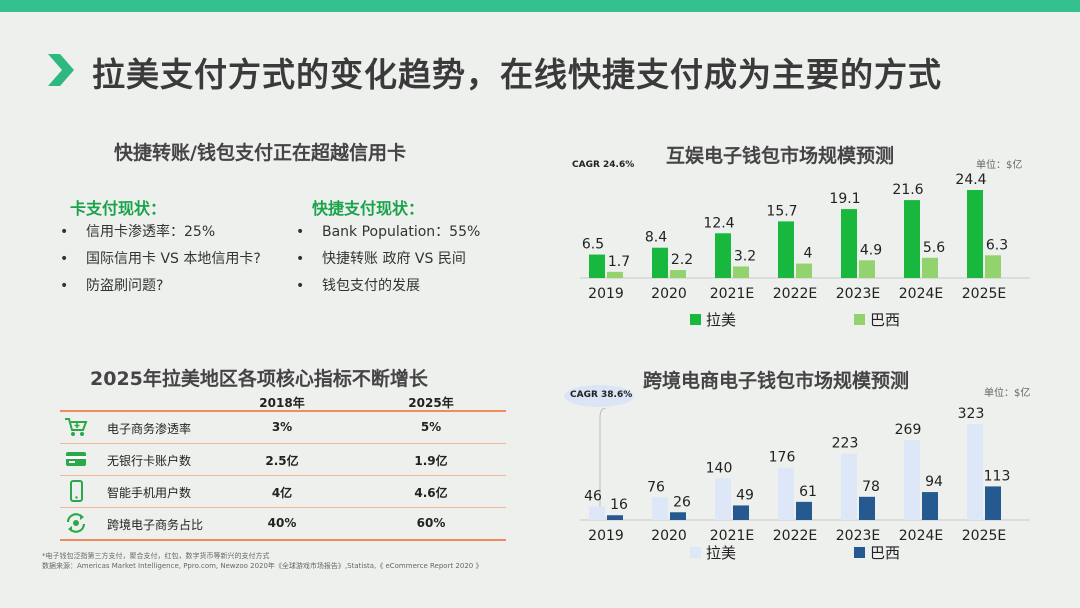 The height and width of the screenshot is (608, 1080). I want to click on chart2-data-label: 140, so click(719, 468).